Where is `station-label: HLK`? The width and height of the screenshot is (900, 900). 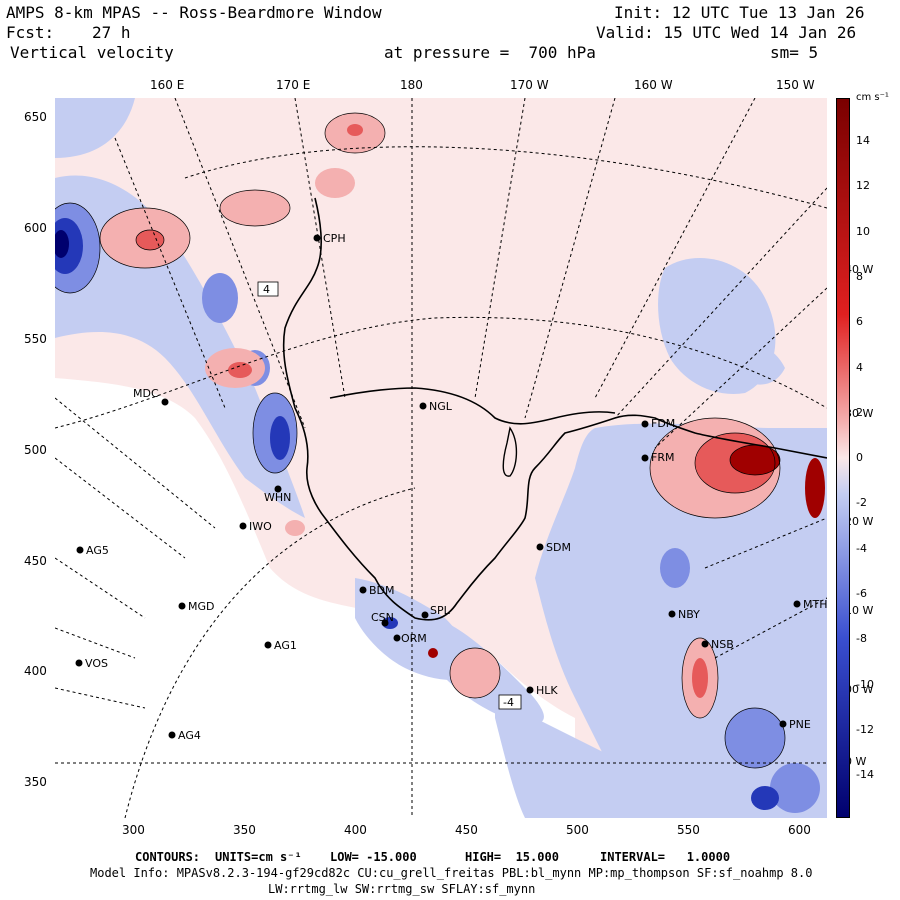 station-label: HLK is located at coordinates (547, 690).